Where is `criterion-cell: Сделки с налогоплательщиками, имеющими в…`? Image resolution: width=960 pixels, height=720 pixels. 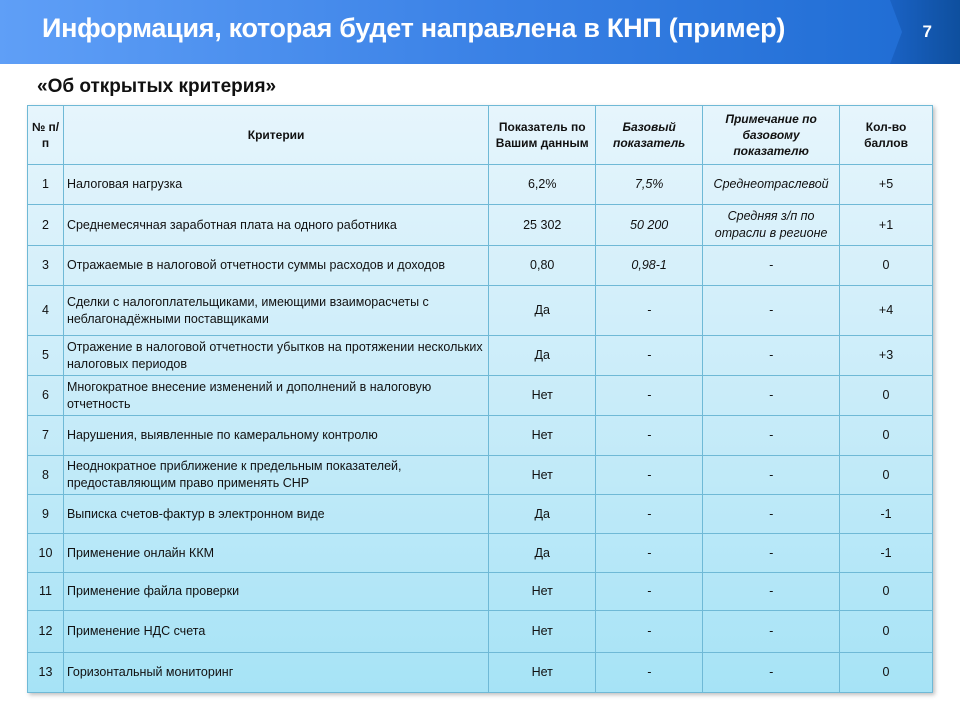 criterion-cell: Сделки с налогоплательщиками, имеющими в… is located at coordinates (276, 310).